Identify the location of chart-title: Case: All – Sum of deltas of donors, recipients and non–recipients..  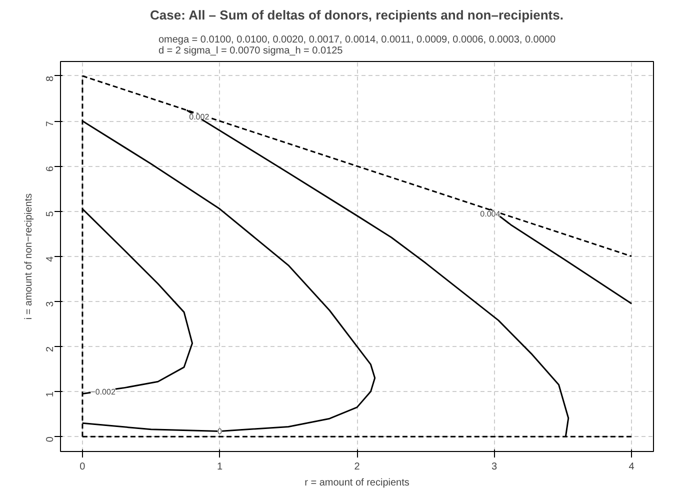
(357, 15).